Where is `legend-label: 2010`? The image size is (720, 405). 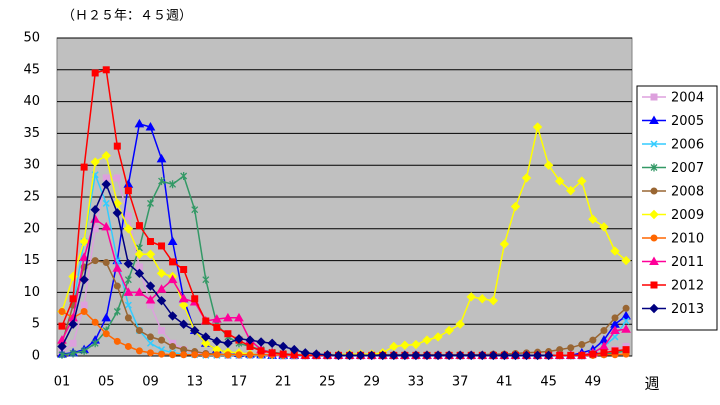 legend-label: 2010 is located at coordinates (687, 239).